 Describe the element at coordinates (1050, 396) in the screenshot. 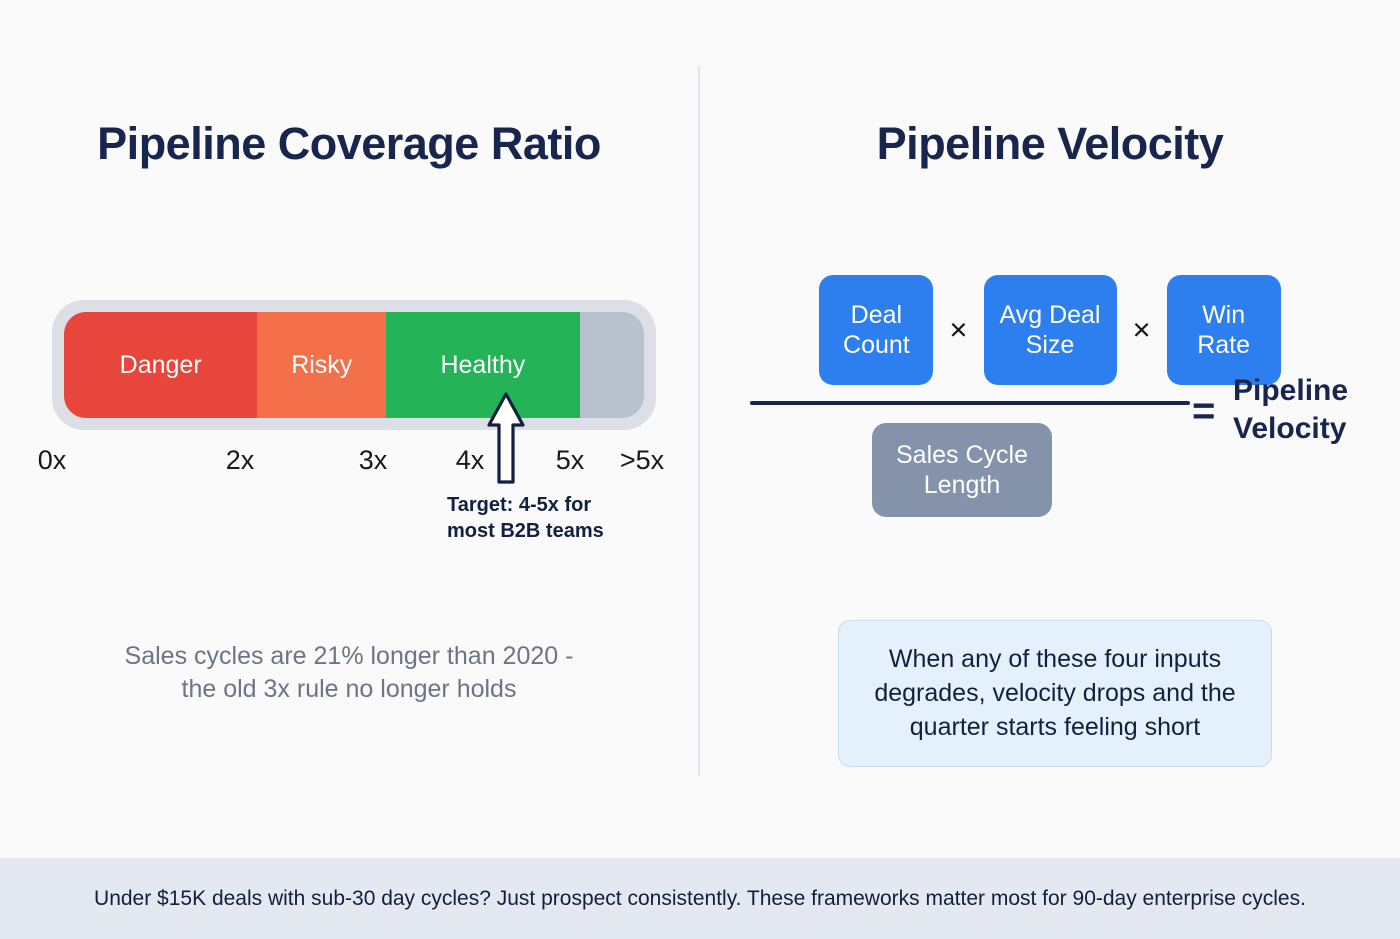

I see `velocity-formula: Deal Count × Avg Deal Size × Win Rate` at that location.